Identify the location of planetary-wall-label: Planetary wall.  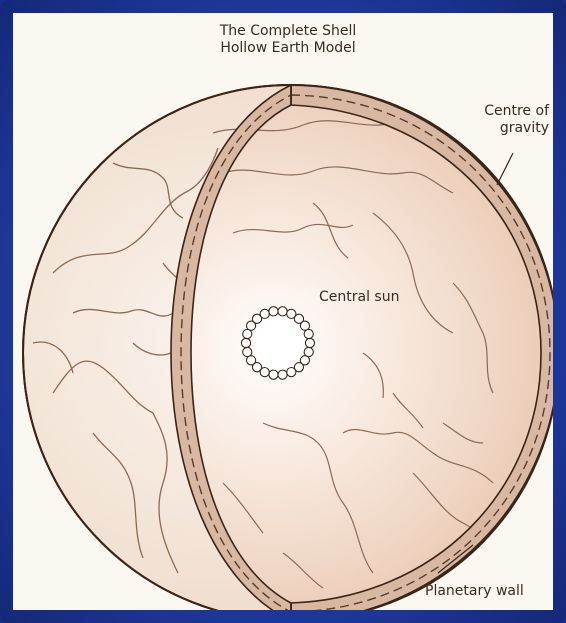
(474, 591).